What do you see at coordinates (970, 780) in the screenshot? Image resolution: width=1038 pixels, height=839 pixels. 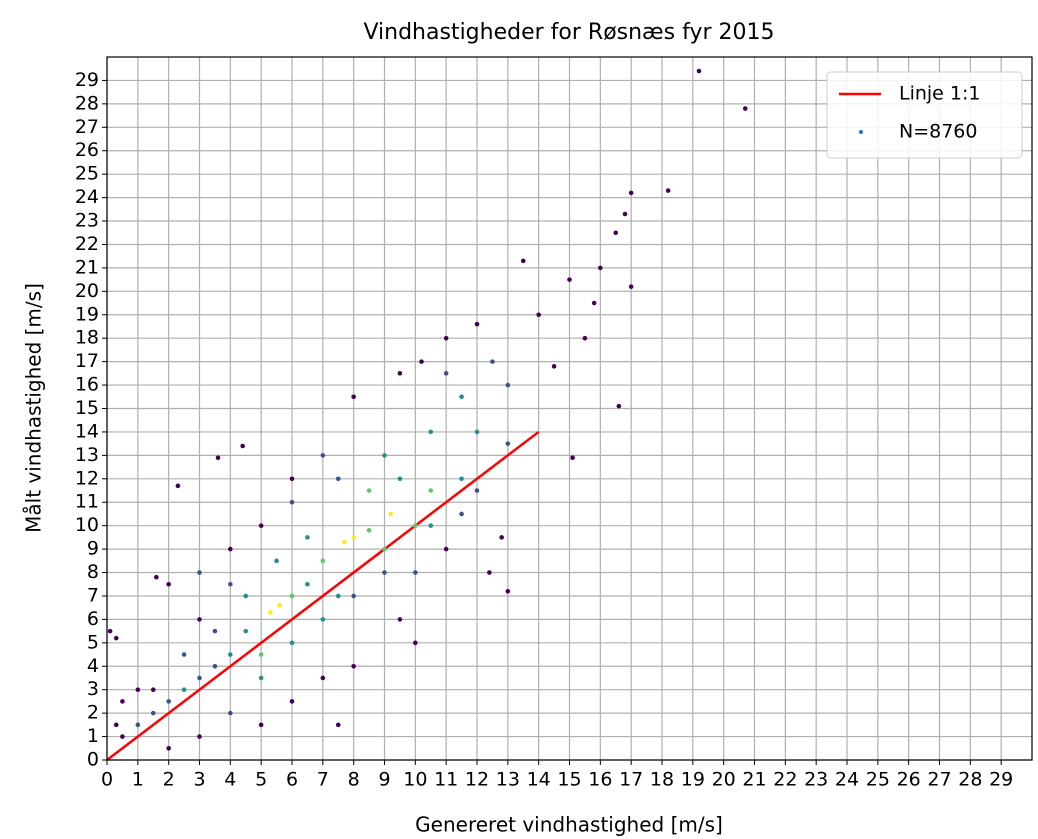 I see `x-tick-label: 28` at bounding box center [970, 780].